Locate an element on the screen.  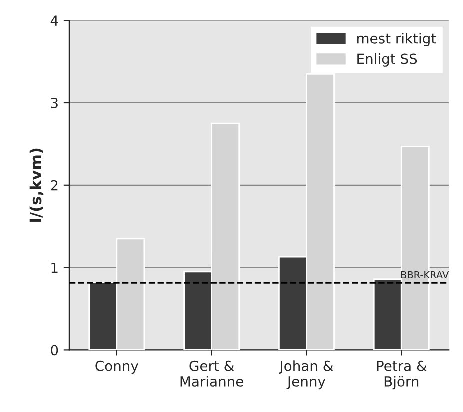
legend-label: mest riktigt is located at coordinates (397, 40).